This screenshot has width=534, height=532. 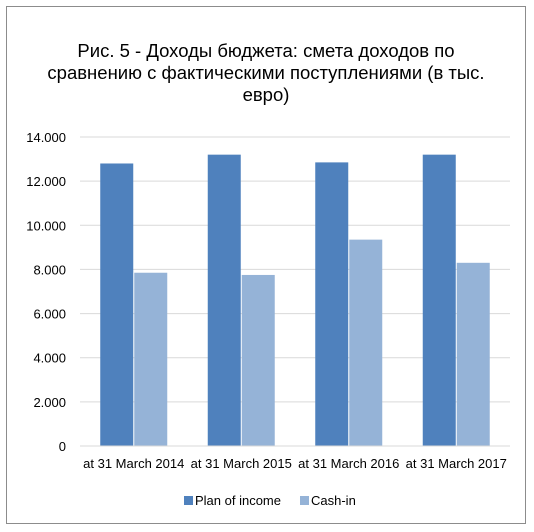 I want to click on x-tick-label: at 31 March 2016, so click(x=348, y=463).